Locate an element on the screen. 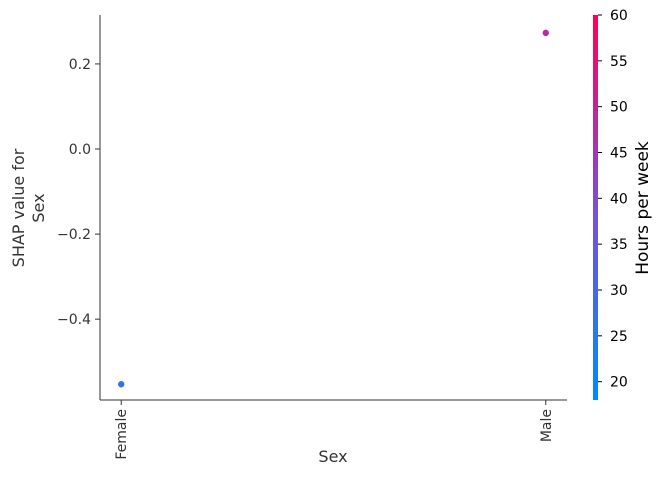 The width and height of the screenshot is (662, 504). colorbar-ticks: 20 25 30 35 40 45 50 55 60 is located at coordinates (613, 199).